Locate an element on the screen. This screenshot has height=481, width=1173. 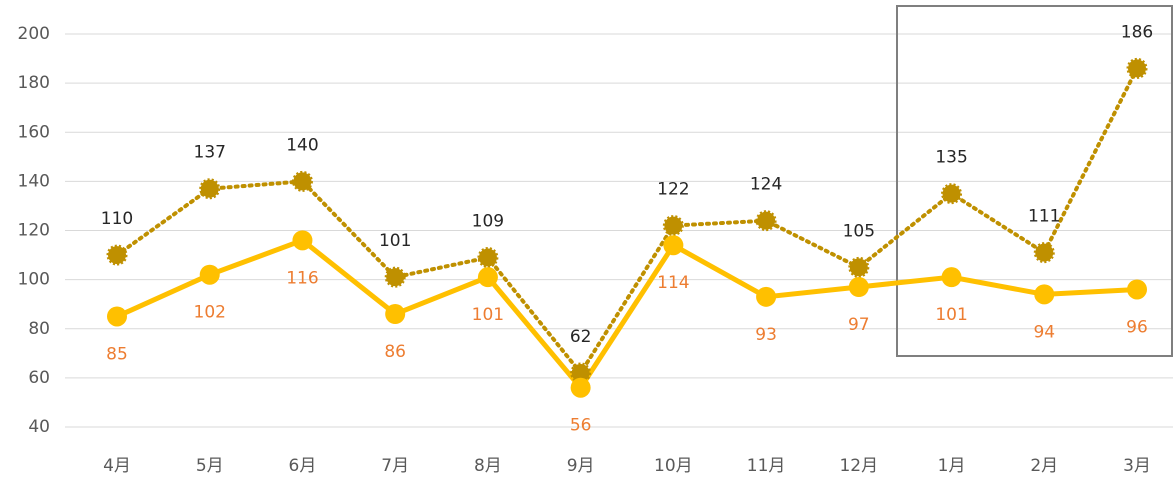
x-tick-label: 11月 is located at coordinates (766, 466).